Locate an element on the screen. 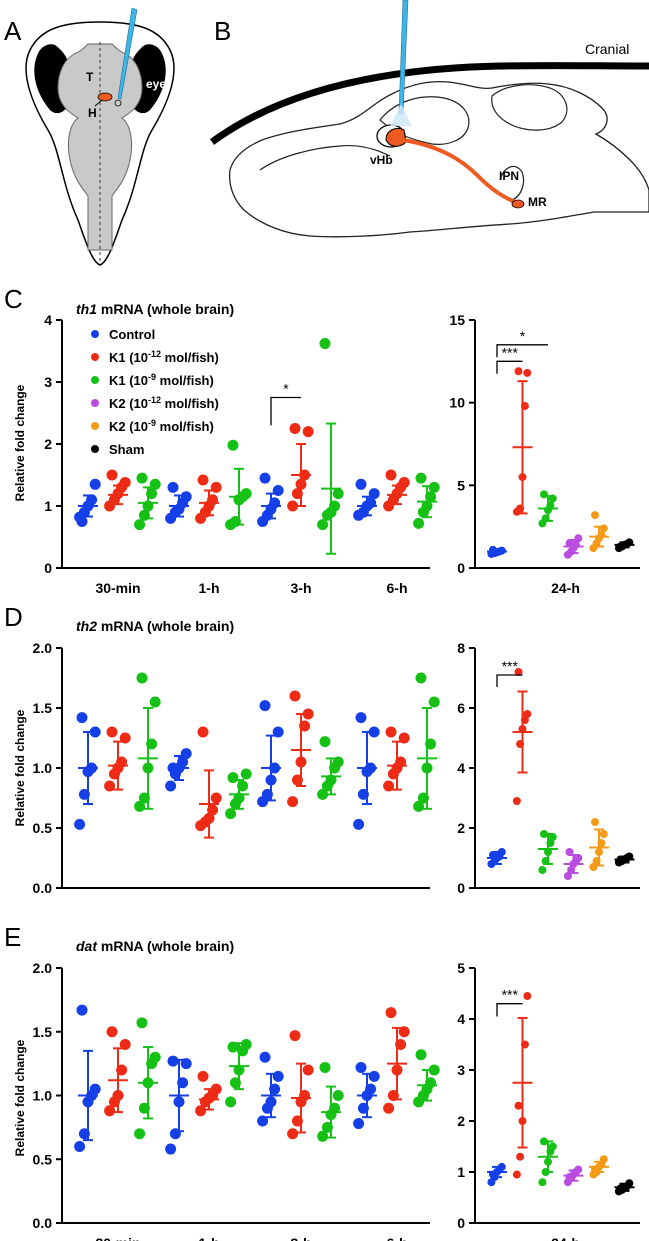  label-tectum: T is located at coordinates (90, 77).